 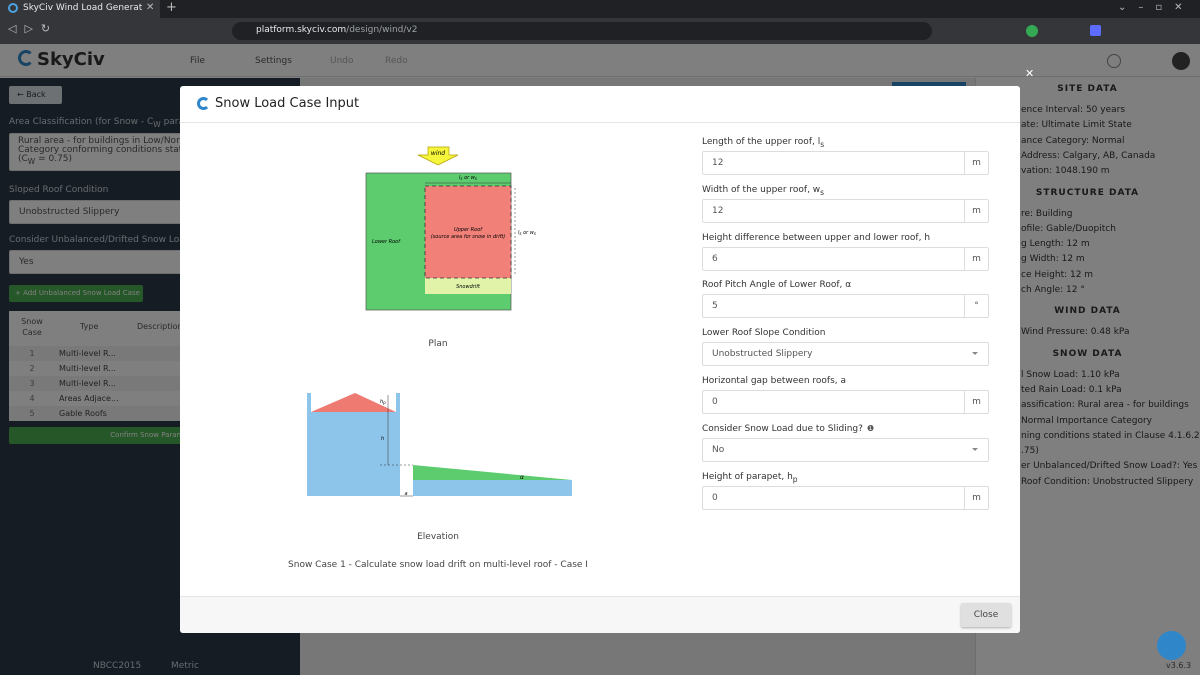 I want to click on field-label: Width of the upper roof, ws, so click(x=763, y=191).